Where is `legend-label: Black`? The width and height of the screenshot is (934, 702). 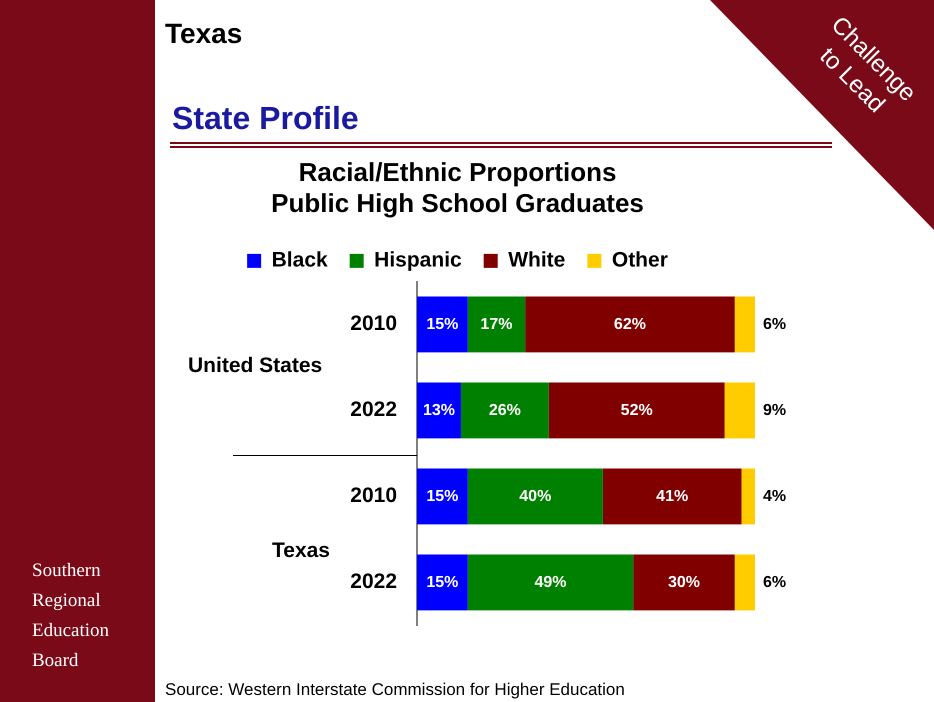
legend-label: Black is located at coordinates (300, 260).